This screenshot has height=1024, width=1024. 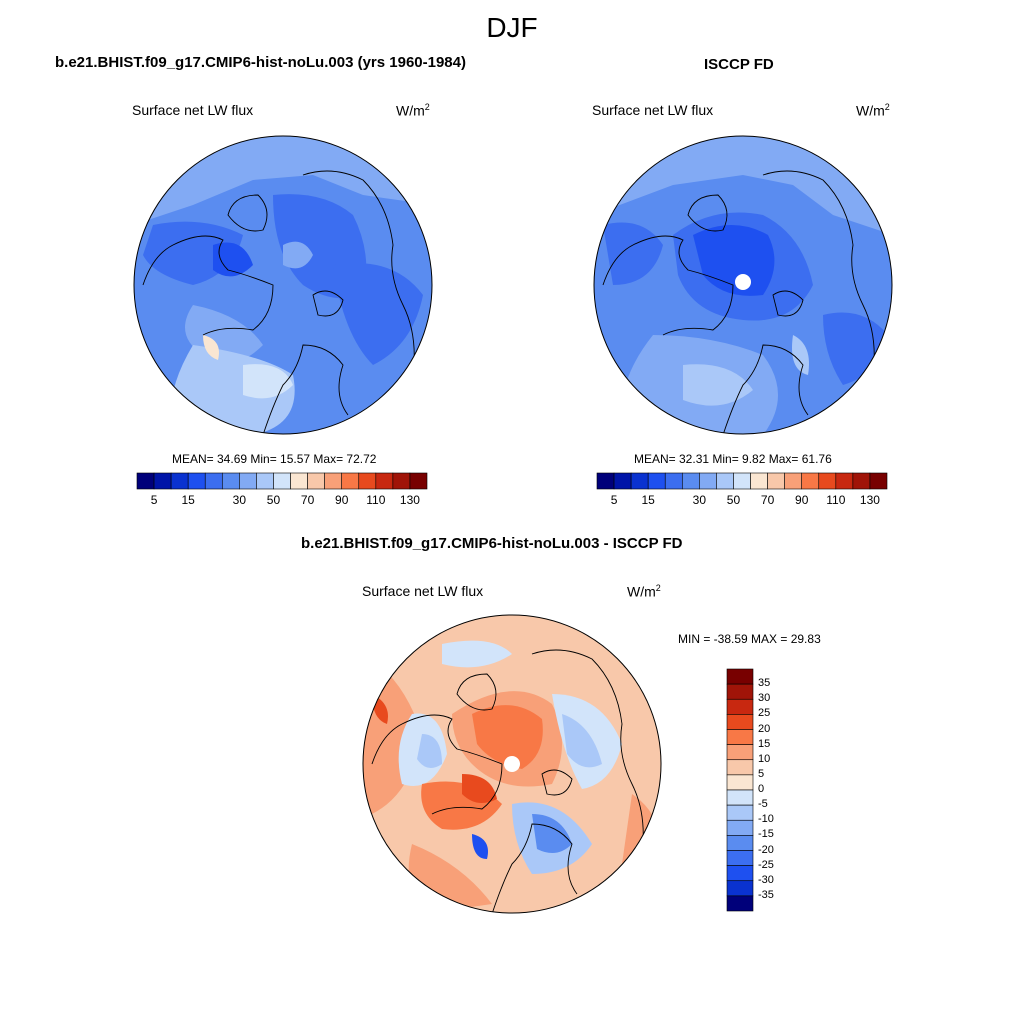 What do you see at coordinates (766, 819) in the screenshot?
I see `colorbar-tick-label: -10` at bounding box center [766, 819].